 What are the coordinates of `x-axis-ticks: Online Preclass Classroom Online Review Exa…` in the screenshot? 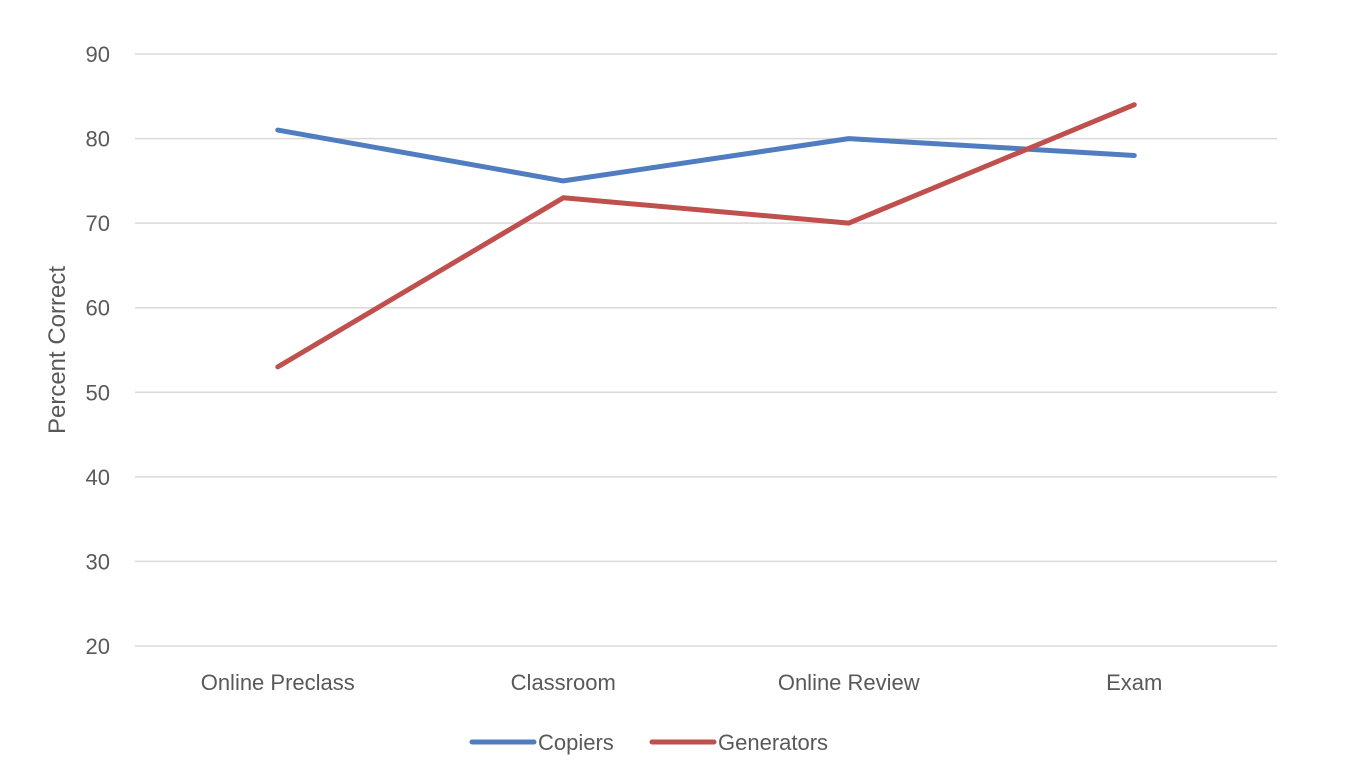 It's located at (682, 682).